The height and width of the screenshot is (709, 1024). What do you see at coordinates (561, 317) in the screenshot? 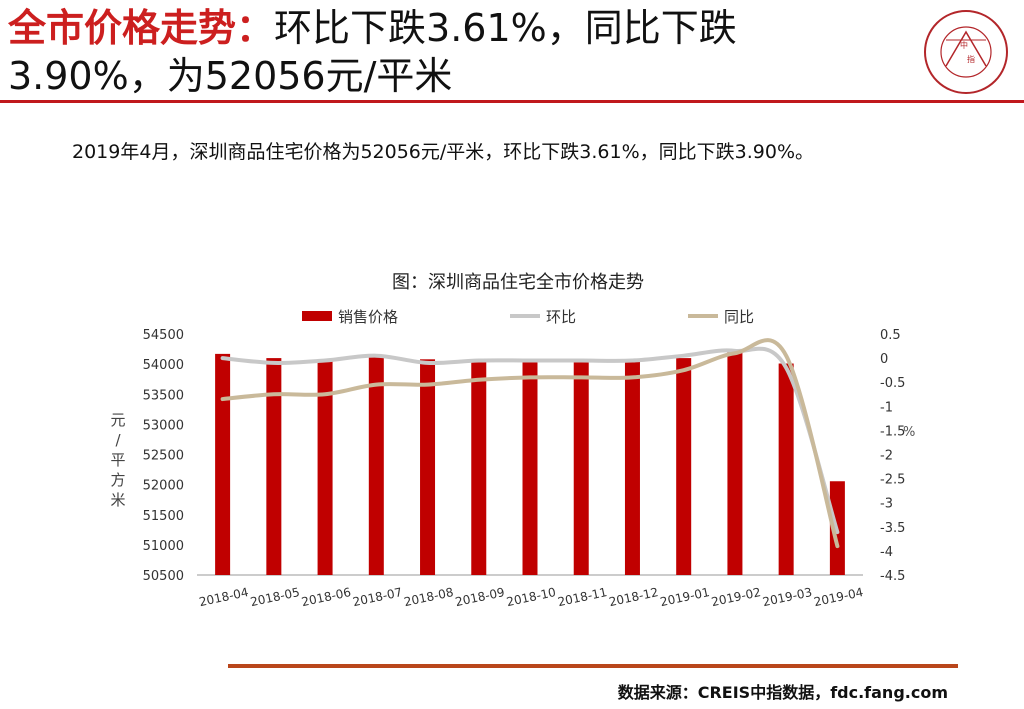
I see `legend-label-1: 环比` at bounding box center [561, 317].